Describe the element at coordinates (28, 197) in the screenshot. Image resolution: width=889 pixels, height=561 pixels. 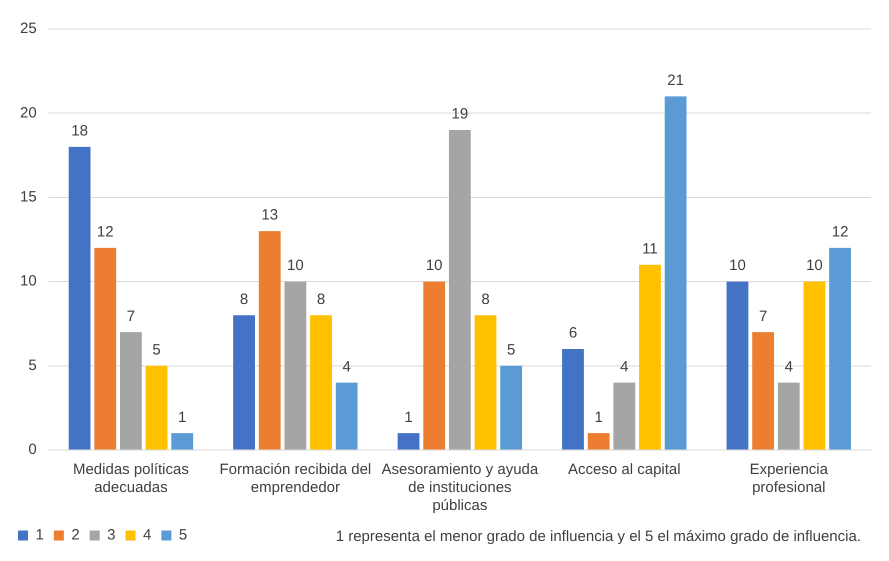
I see `y-tick-label: 15` at that location.